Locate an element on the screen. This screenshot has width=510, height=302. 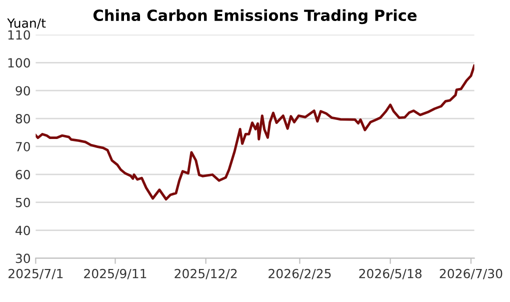
y-tick-label: 100 is located at coordinates (19, 63).